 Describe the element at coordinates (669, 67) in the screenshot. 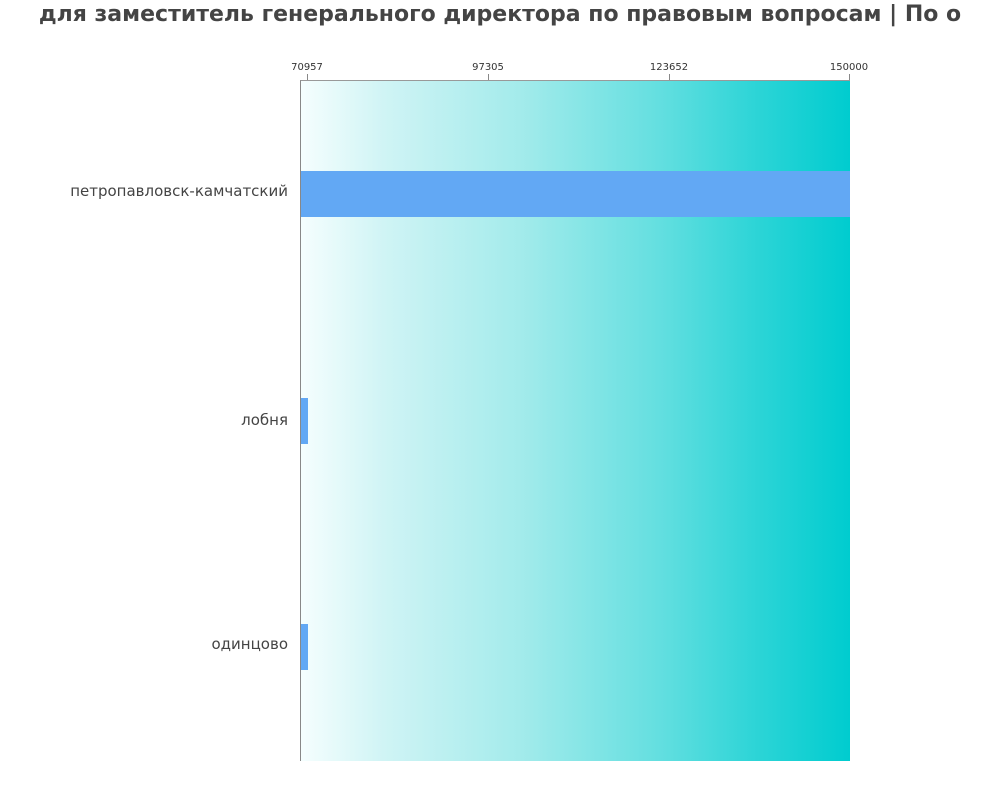

I see `x-tick-label: 123652` at that location.